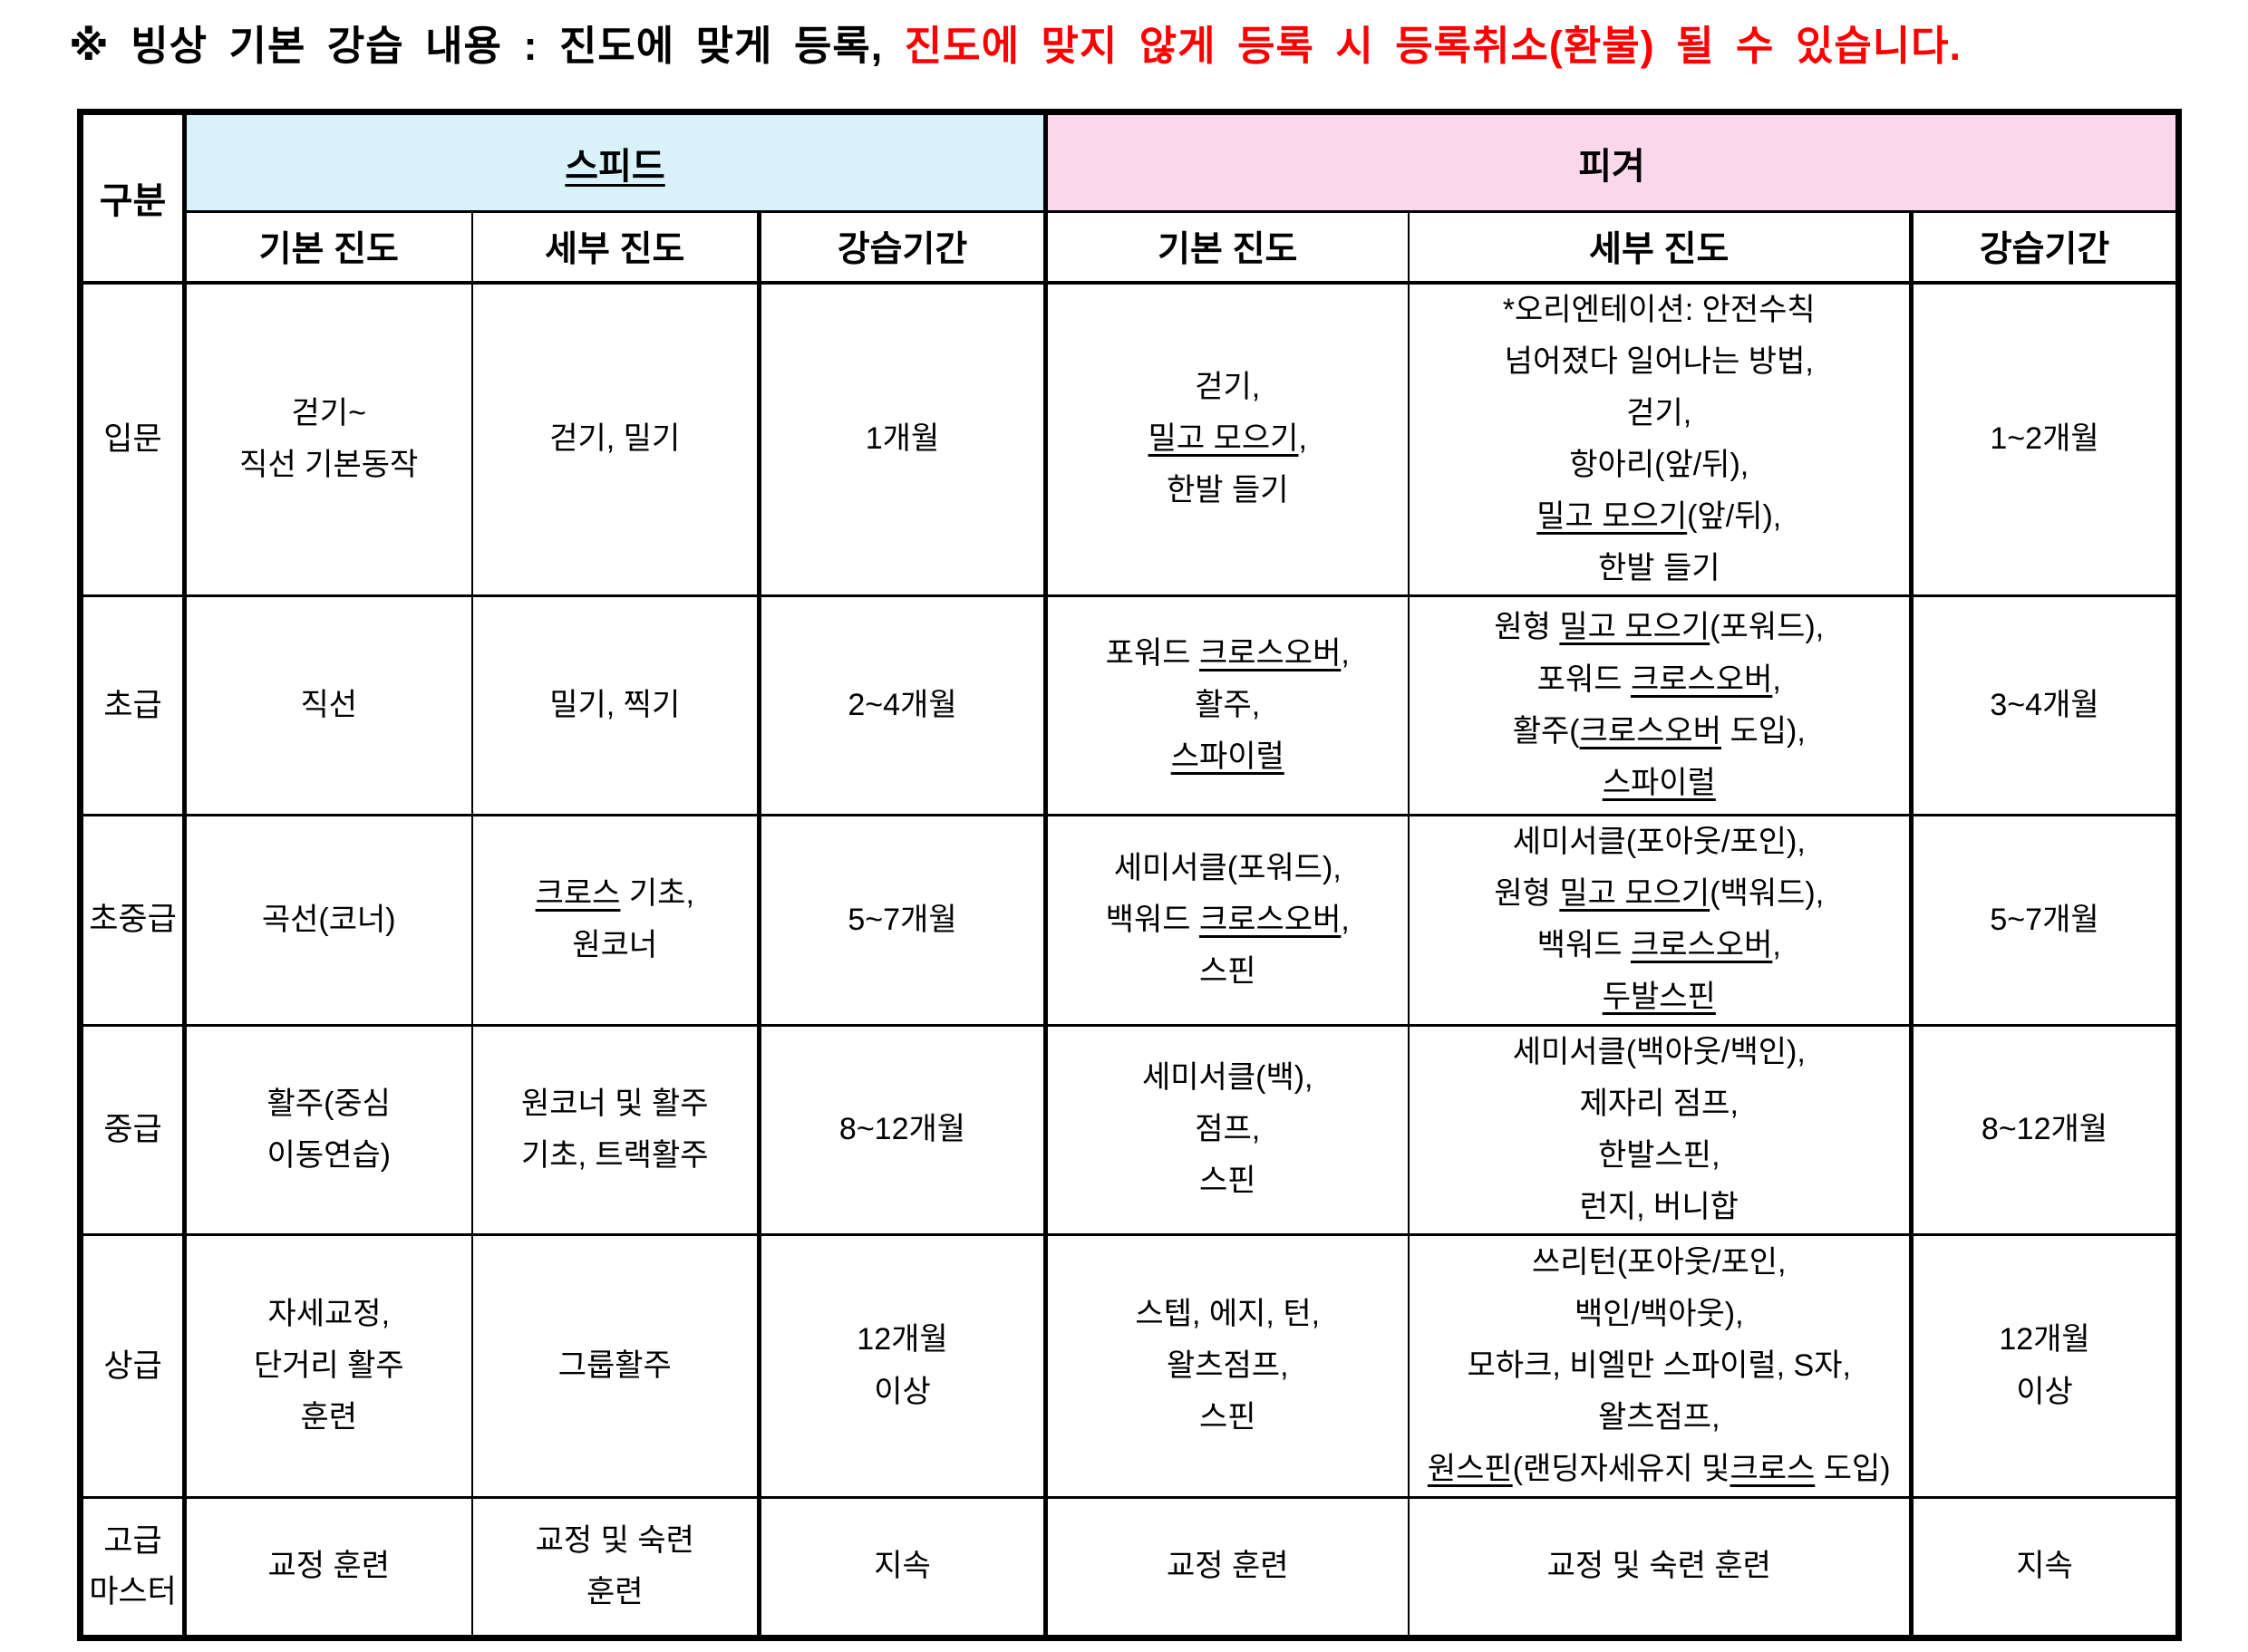 Image resolution: width=2248 pixels, height=1652 pixels. I want to click on section-header-label: 피겨, so click(1611, 166).